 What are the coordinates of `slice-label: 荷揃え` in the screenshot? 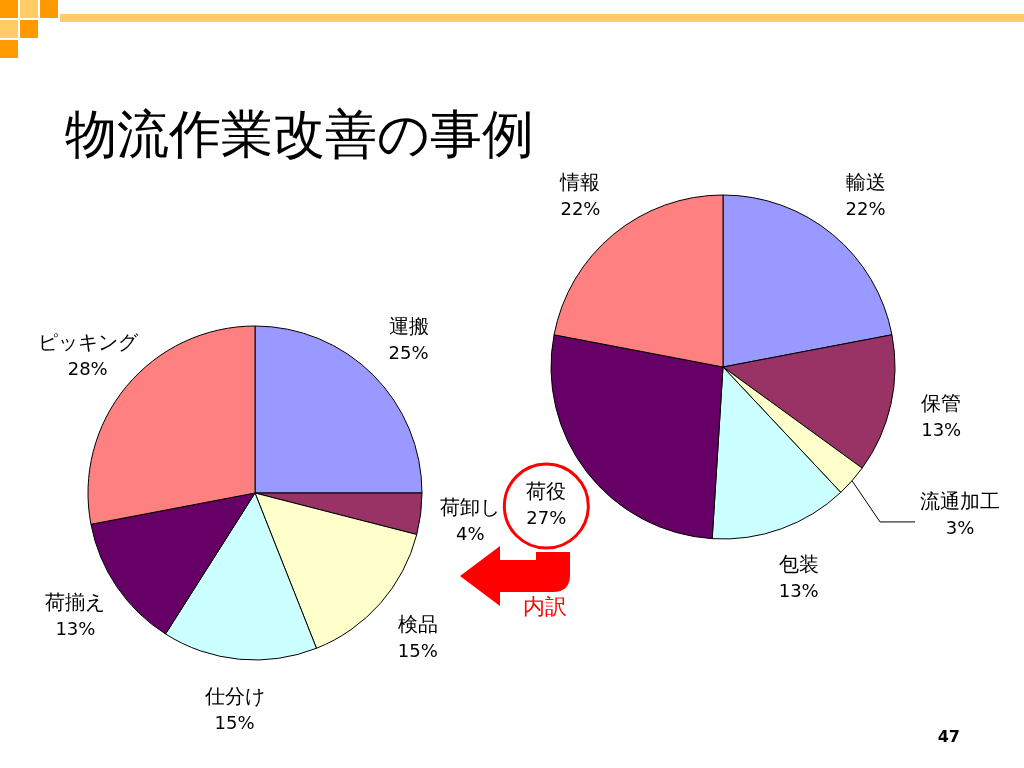 It's located at (75, 602).